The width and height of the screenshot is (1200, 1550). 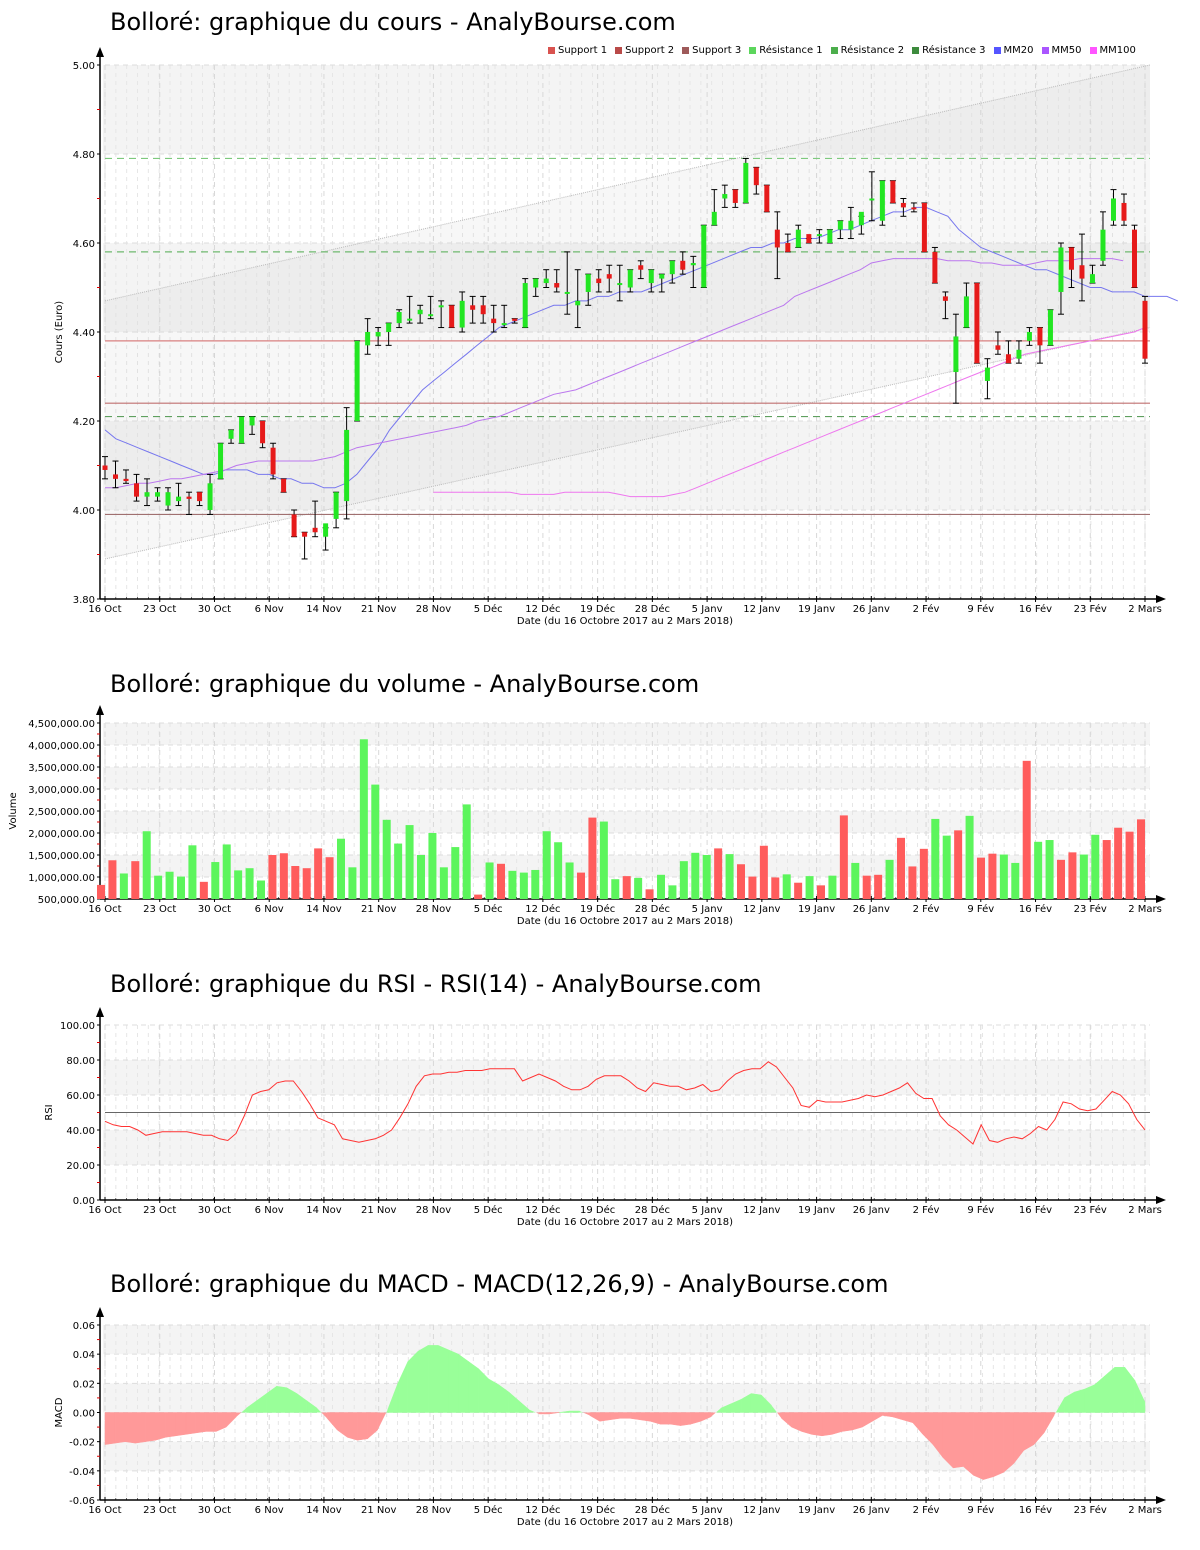 I want to click on x-tick-label: 19 Janv, so click(x=816, y=909).